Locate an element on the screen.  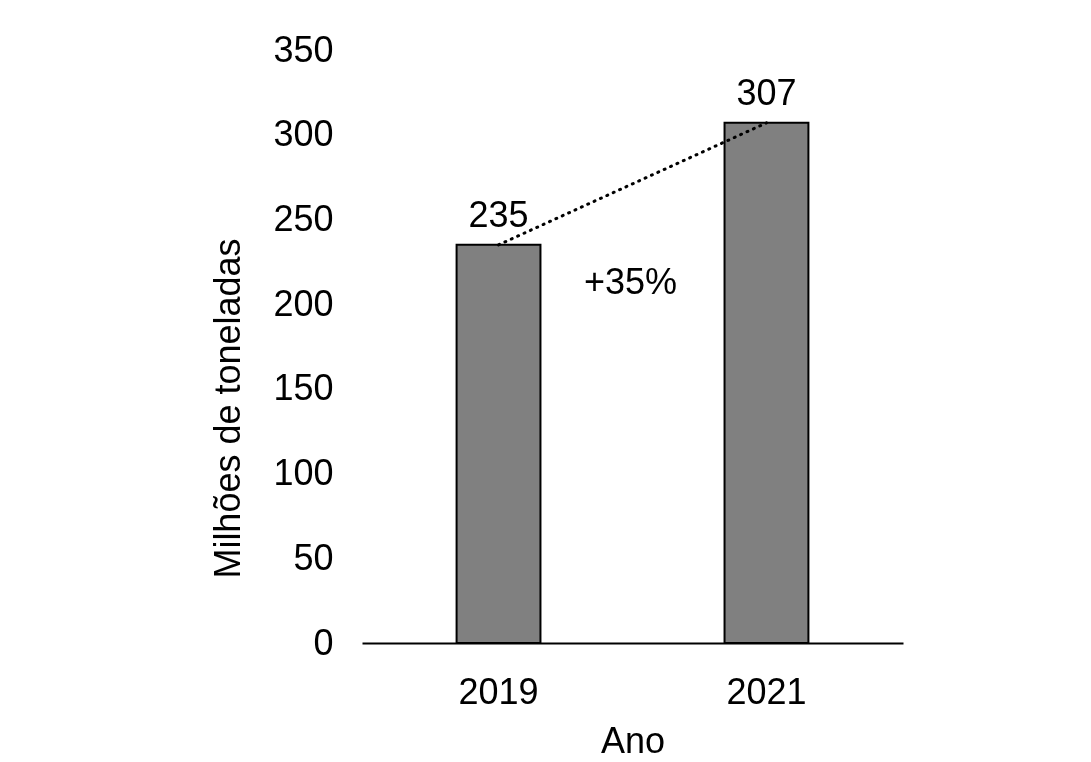
y-tick-label: 100 is located at coordinates (303, 473).